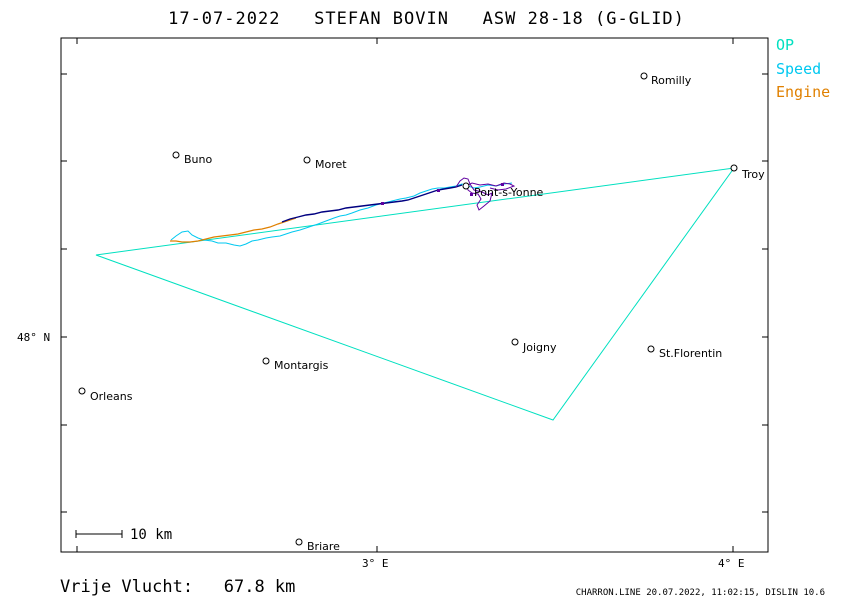  What do you see at coordinates (151, 535) in the screenshot?
I see `scale-bar-label: 10 km` at bounding box center [151, 535].